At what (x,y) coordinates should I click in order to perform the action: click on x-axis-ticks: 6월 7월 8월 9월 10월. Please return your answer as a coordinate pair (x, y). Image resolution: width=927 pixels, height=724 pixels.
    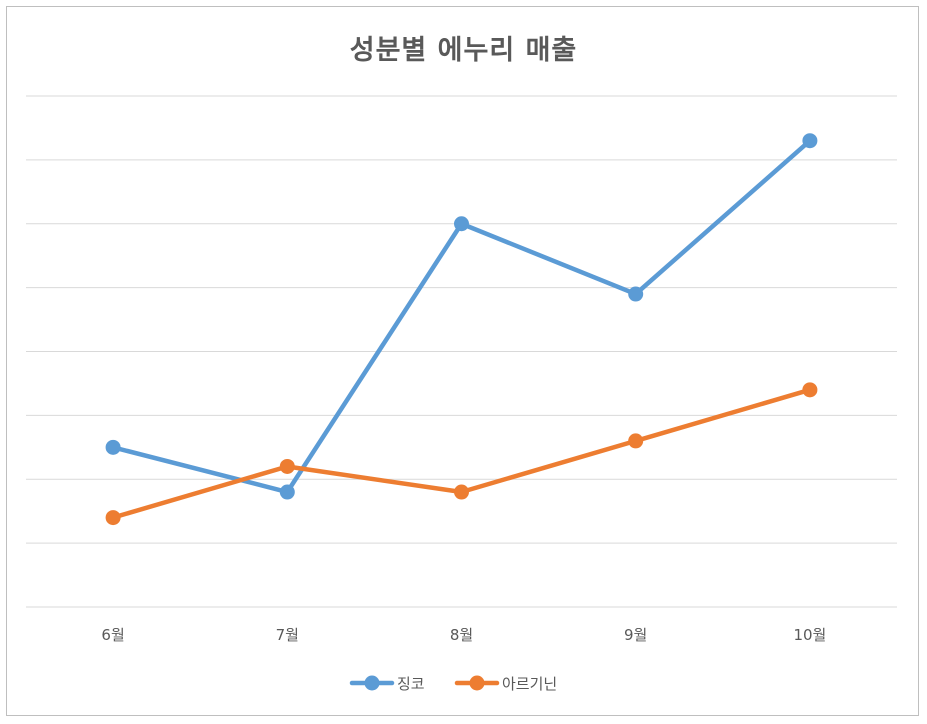
    Looking at the image, I should click on (463, 635).